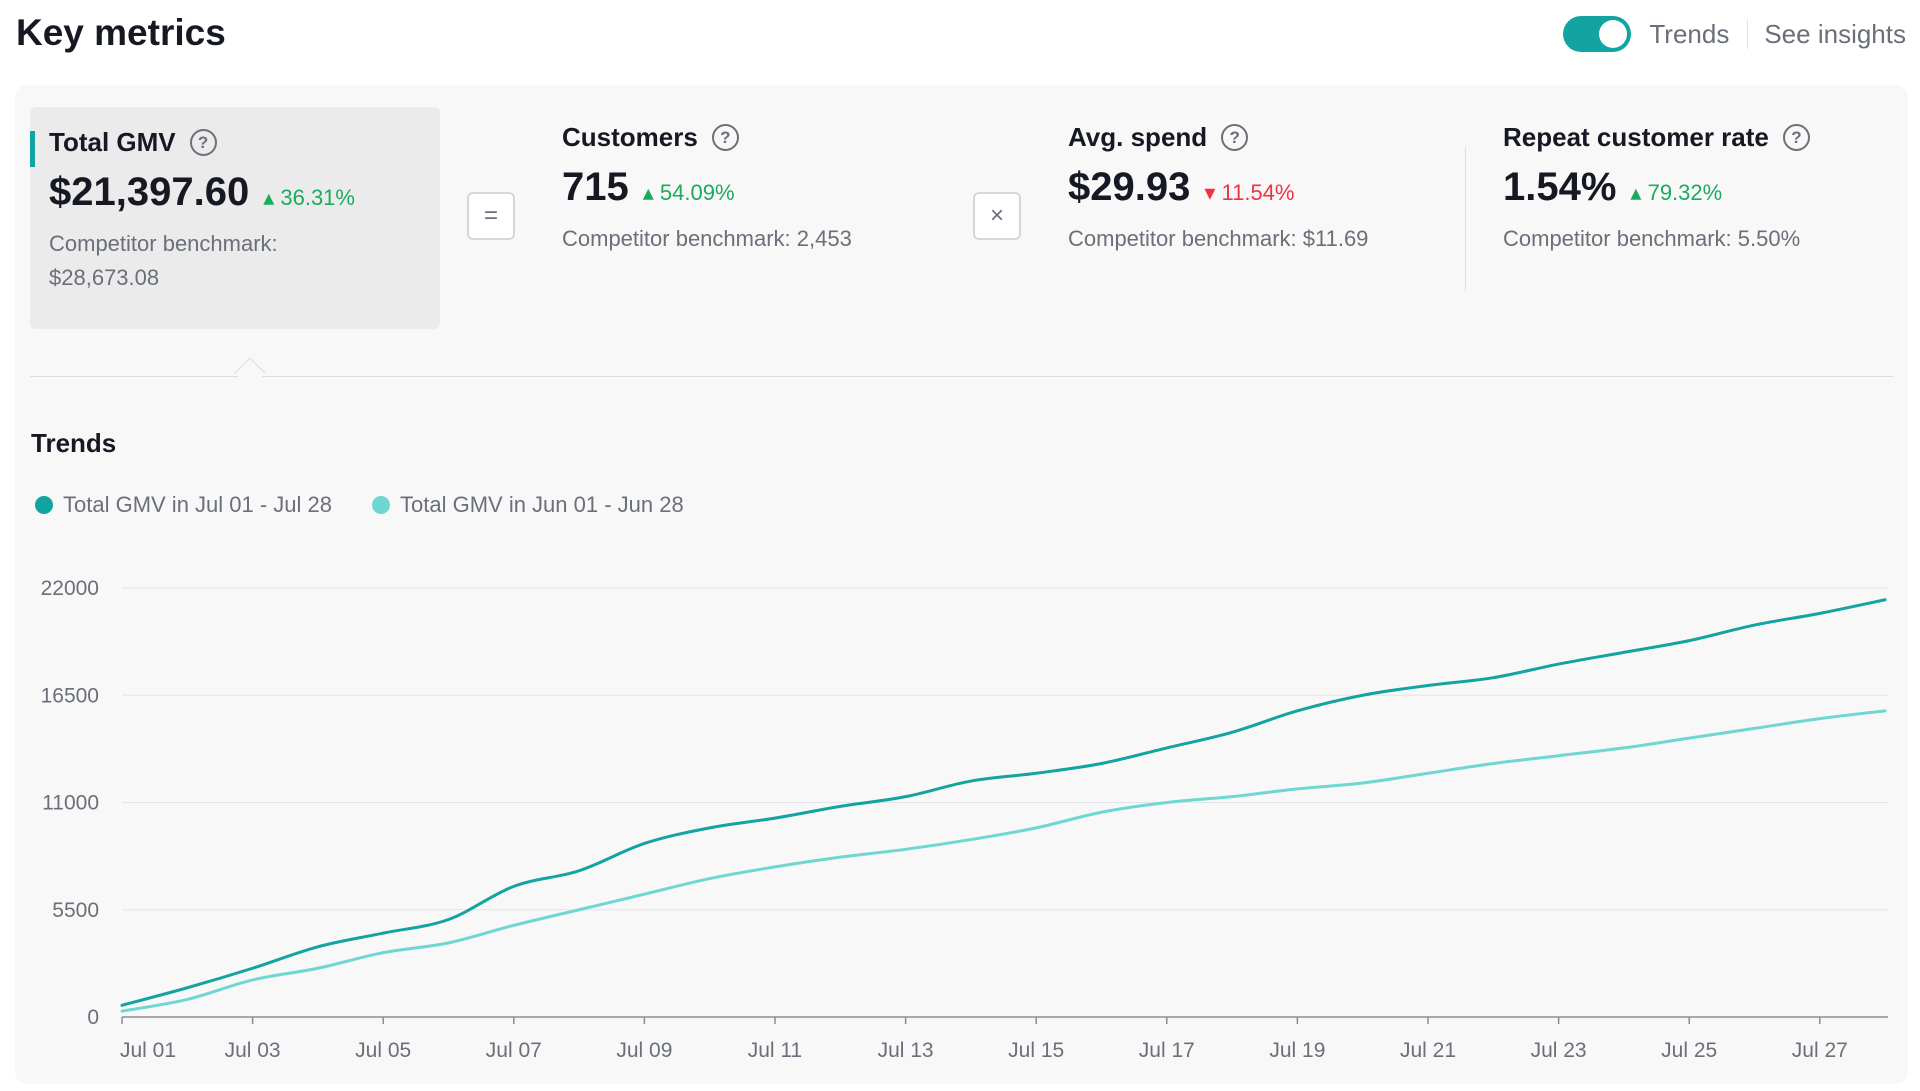  I want to click on metric-change-value: 79.32%, so click(1685, 192).